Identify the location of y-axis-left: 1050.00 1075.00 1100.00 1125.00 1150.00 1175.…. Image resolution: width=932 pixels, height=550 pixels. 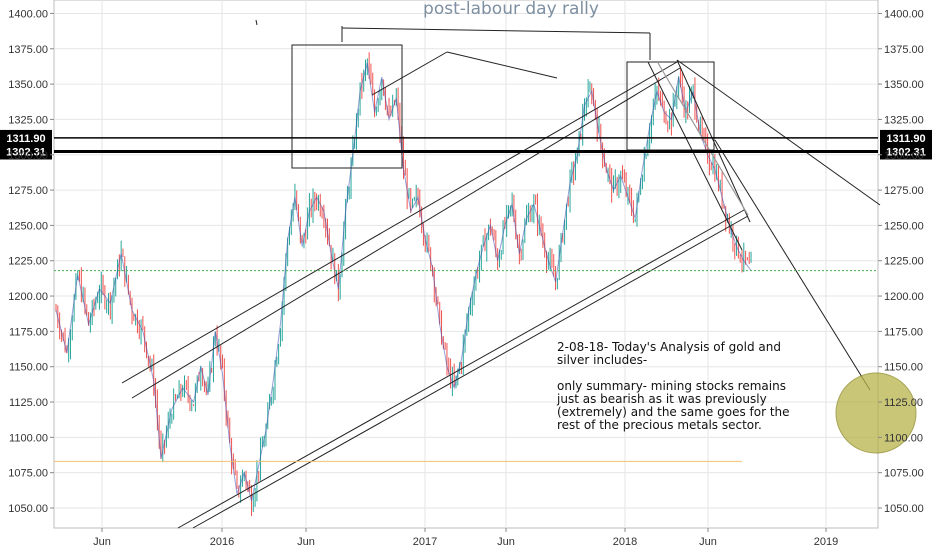
(31, 261).